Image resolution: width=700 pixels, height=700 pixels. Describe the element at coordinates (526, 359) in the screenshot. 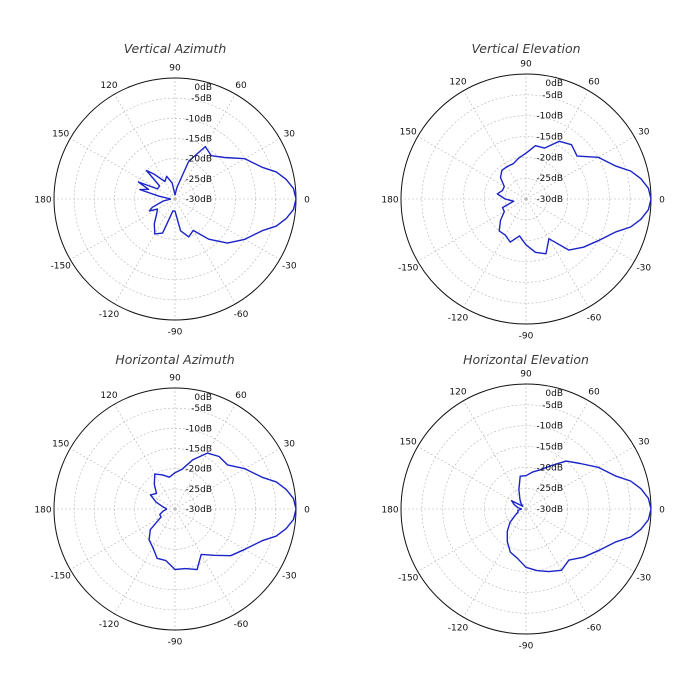

I see `chart-title: Horizontal Elevation` at that location.